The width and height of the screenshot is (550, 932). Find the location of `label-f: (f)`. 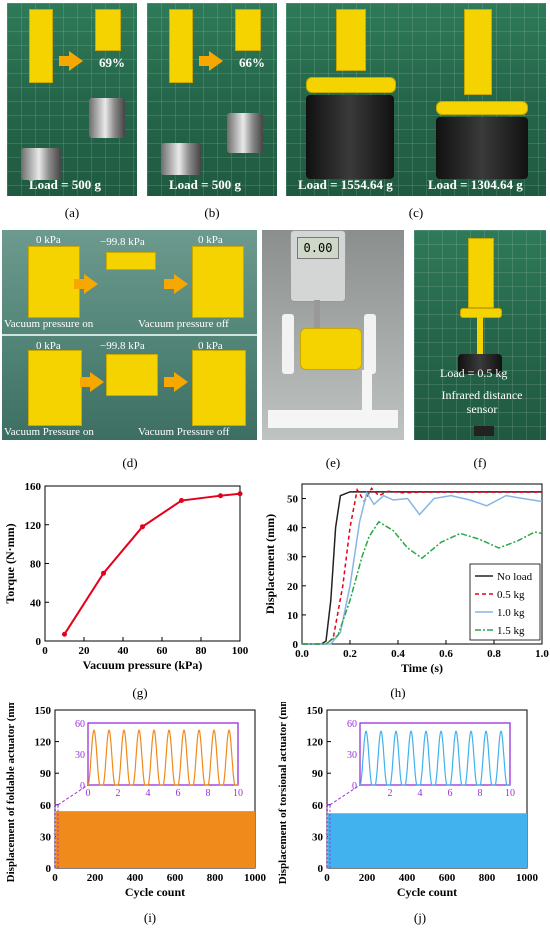

label-f: (f) is located at coordinates (480, 462).